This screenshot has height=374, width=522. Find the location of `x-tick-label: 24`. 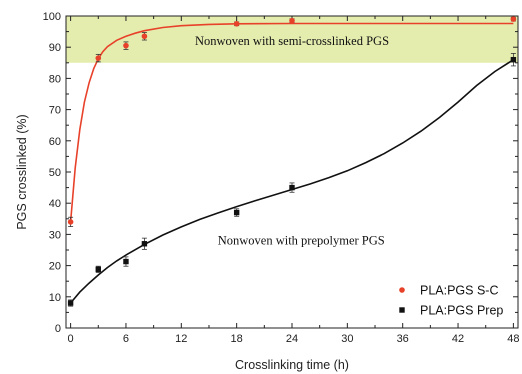

x-tick-label: 24 is located at coordinates (292, 339).